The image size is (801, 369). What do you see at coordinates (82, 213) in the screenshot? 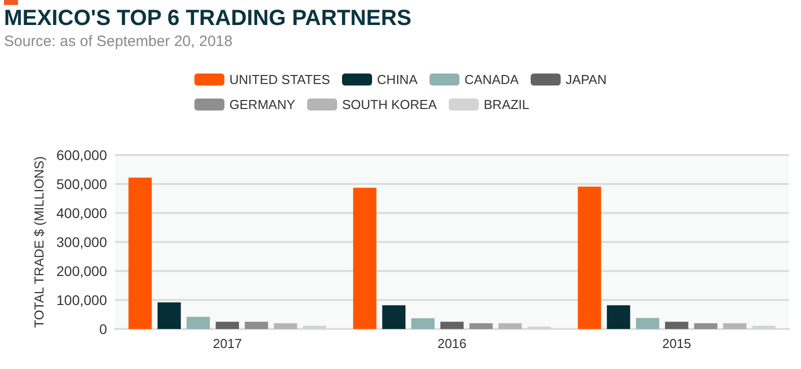
I see `y-tick-label: 400,000` at bounding box center [82, 213].